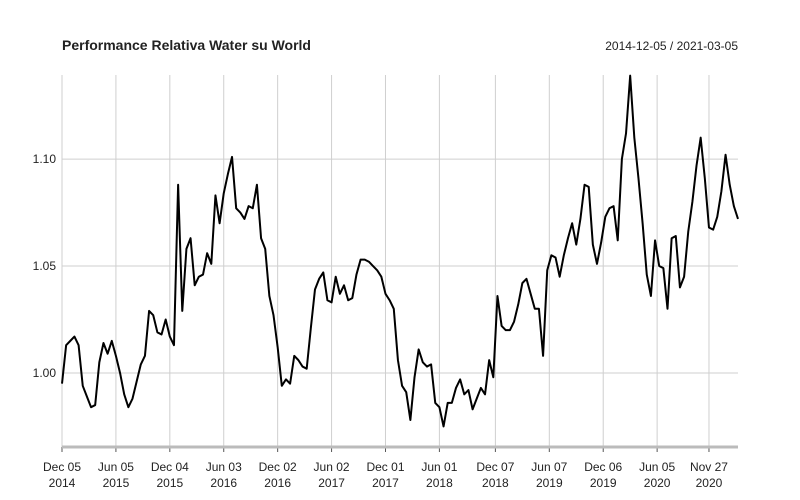 Image resolution: width=800 pixels, height=500 pixels. I want to click on chart-title: Performance Relativa Water su World, so click(186, 45).